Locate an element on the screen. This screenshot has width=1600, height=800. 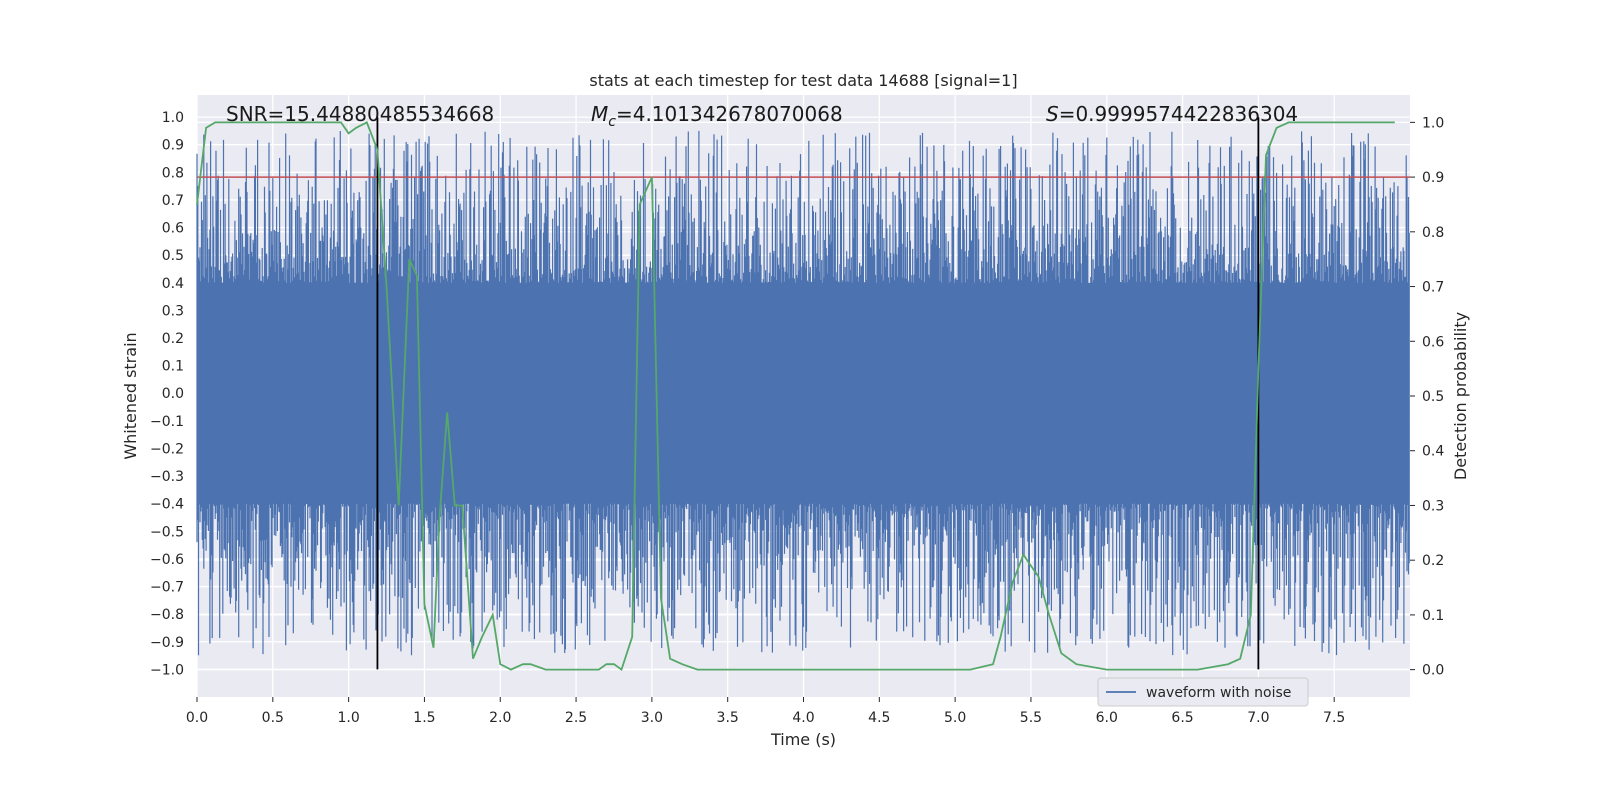
y-left-tick-label: −0.2 is located at coordinates (167, 449).